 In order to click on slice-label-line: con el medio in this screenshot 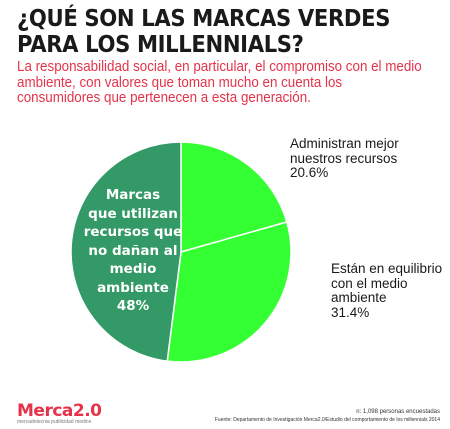, I will do `click(369, 283)`.